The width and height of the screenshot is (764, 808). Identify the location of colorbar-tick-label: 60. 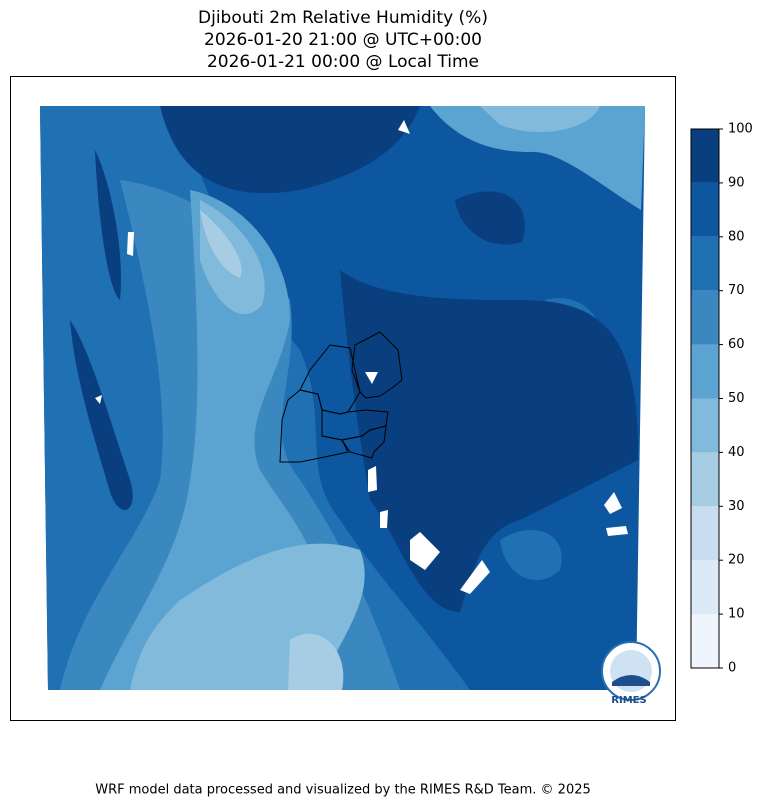
(736, 344).